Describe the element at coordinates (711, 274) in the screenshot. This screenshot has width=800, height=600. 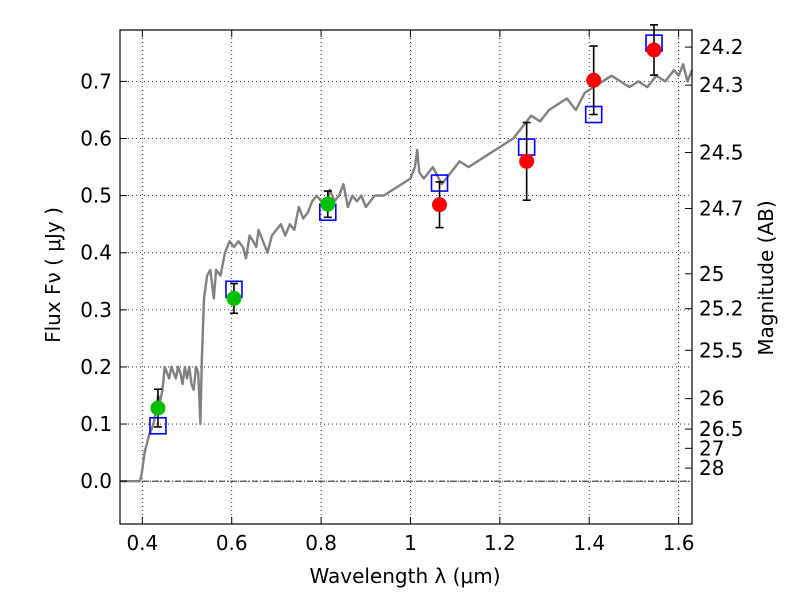
I see `right-tick-label: 25` at that location.